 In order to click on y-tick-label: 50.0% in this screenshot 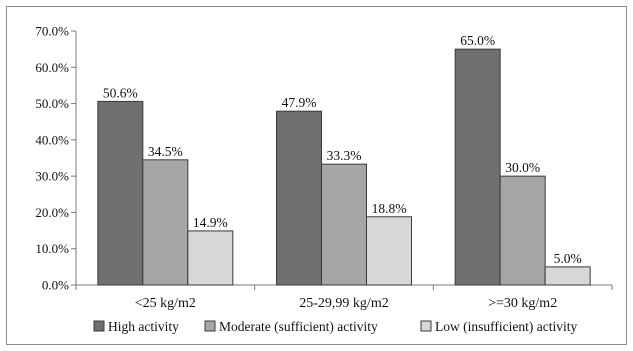, I will do `click(52, 103)`.